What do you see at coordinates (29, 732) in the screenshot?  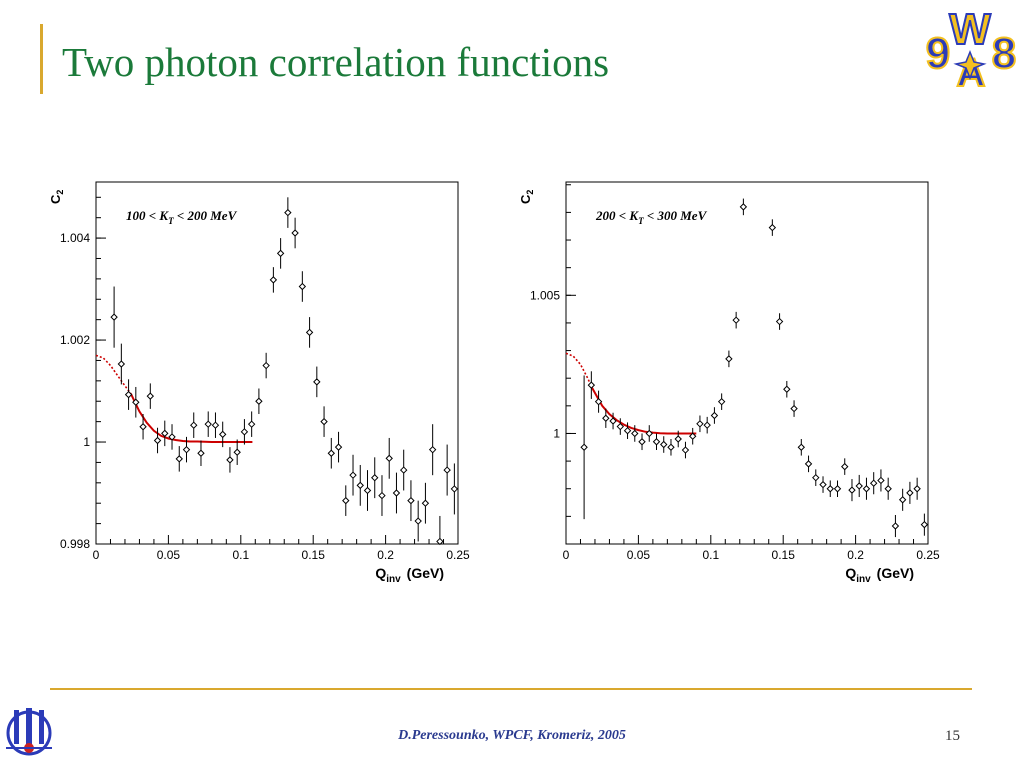 I see `jinr-logo` at bounding box center [29, 732].